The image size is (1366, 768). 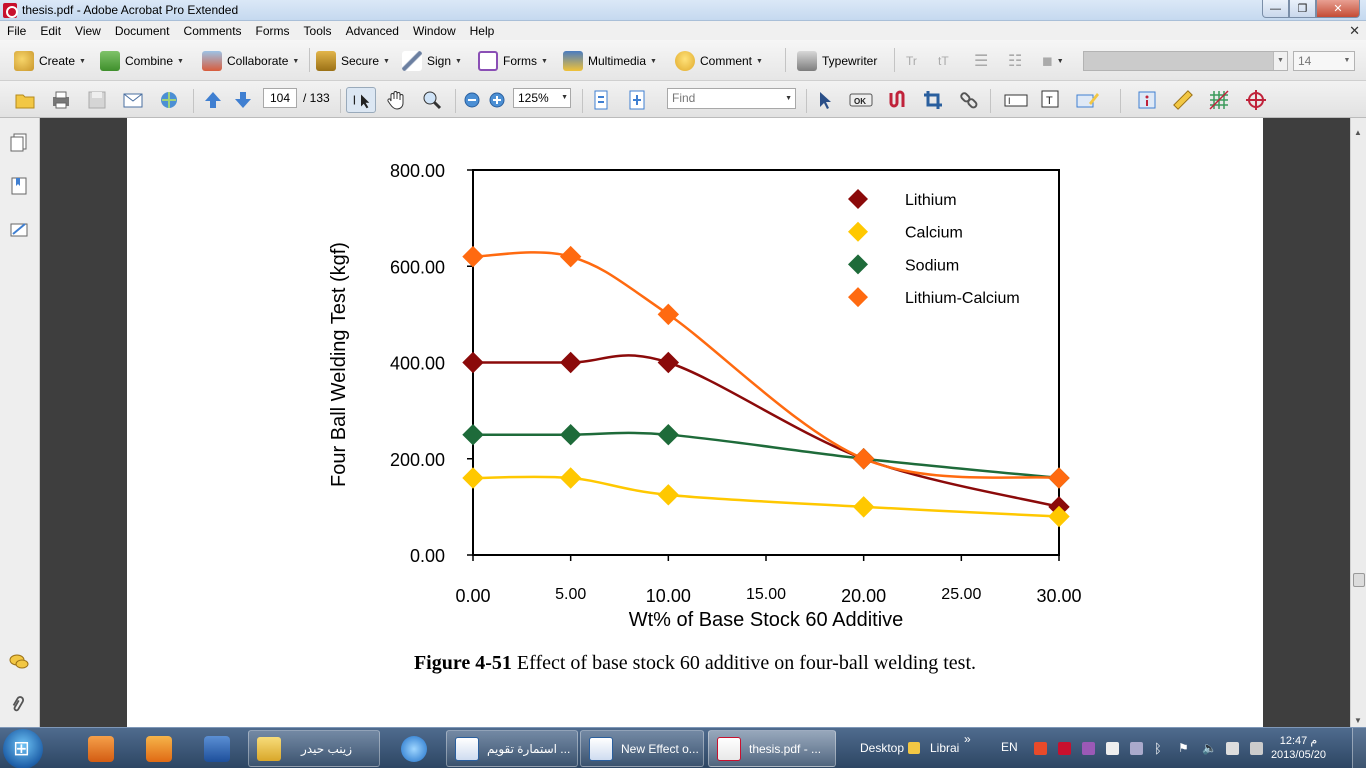 What do you see at coordinates (1256, 748) in the screenshot?
I see `tray-device-icon` at bounding box center [1256, 748].